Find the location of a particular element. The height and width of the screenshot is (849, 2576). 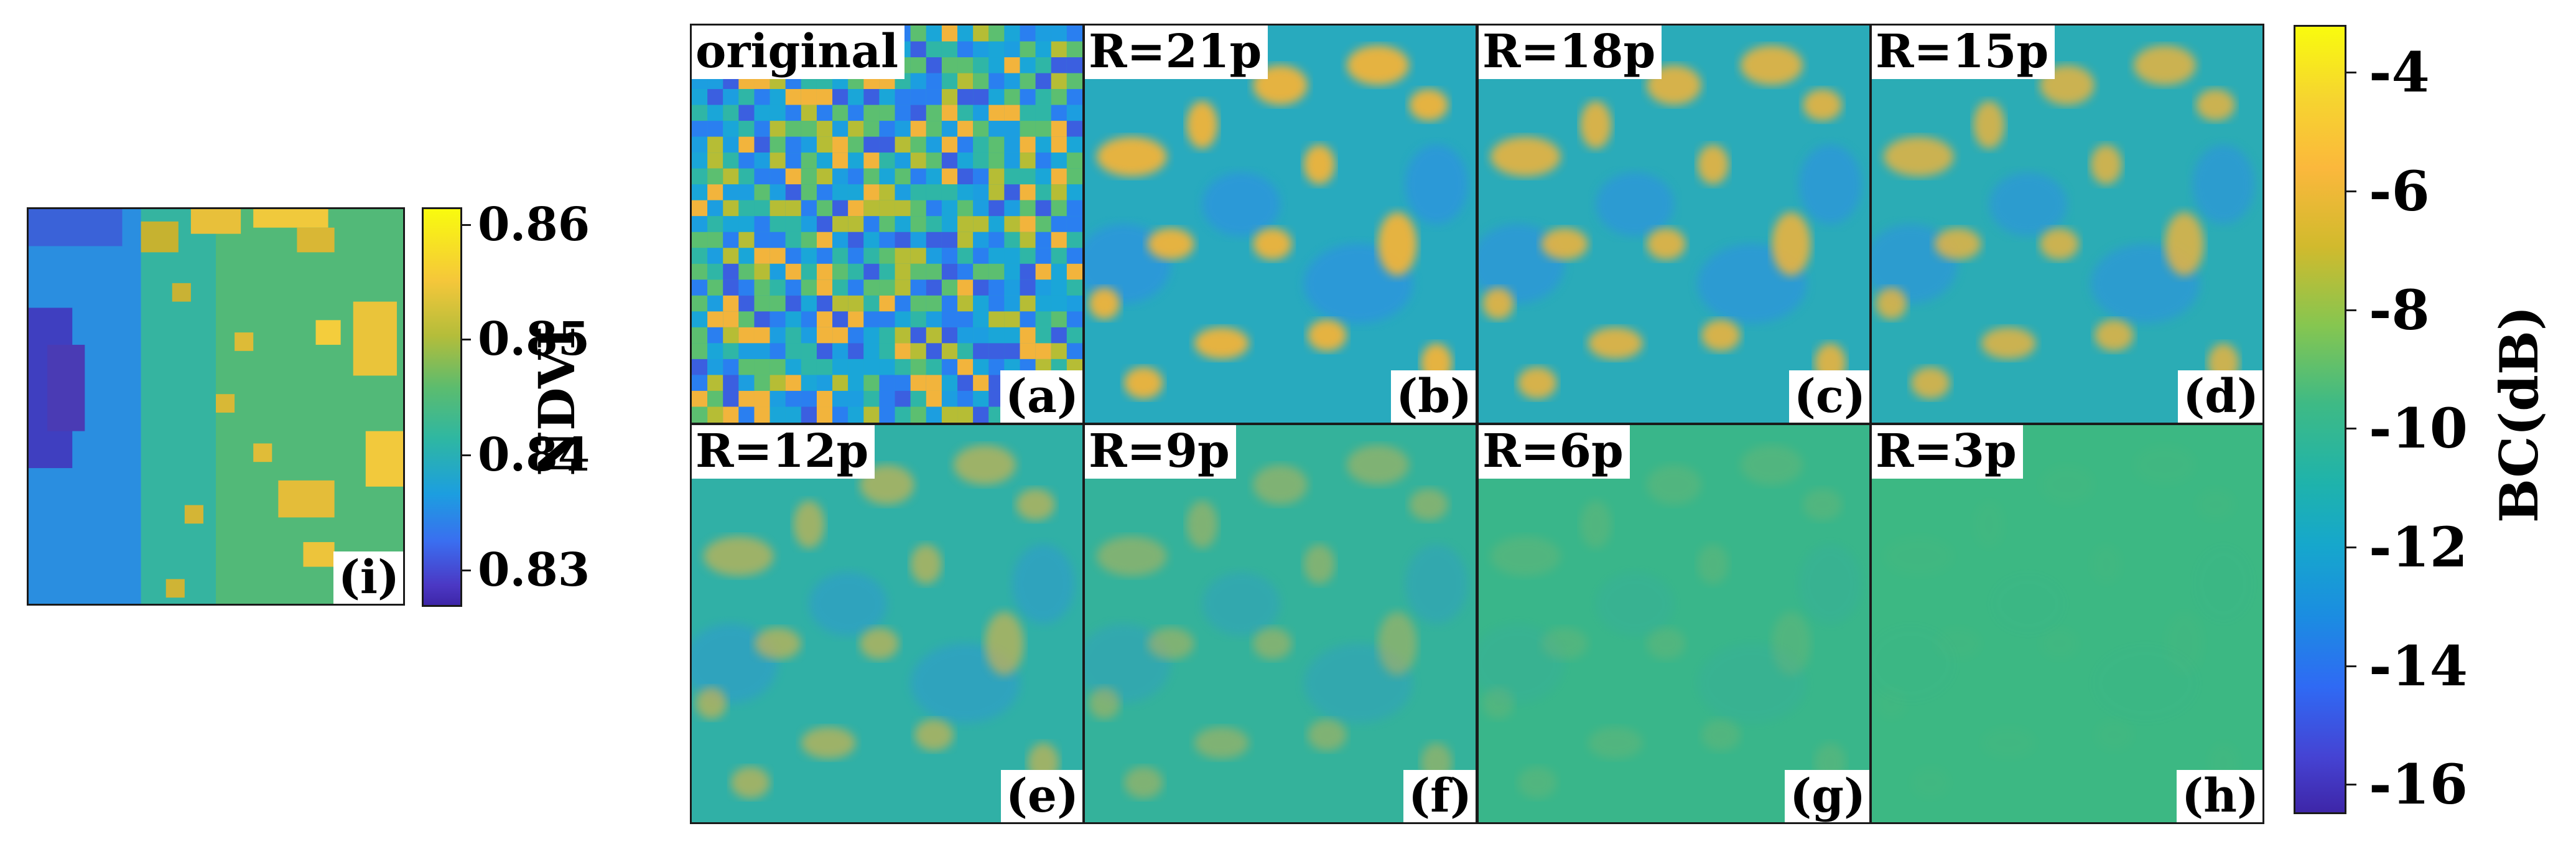

panel-letter-8: (h) is located at coordinates (2219, 796).